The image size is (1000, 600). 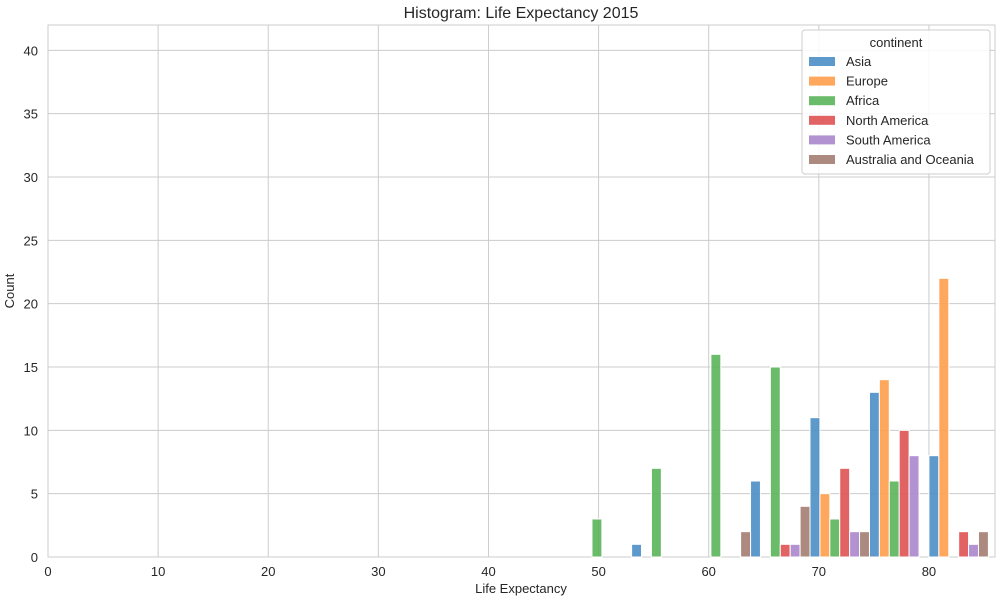 I want to click on legend-swatch-europe, so click(x=822, y=81).